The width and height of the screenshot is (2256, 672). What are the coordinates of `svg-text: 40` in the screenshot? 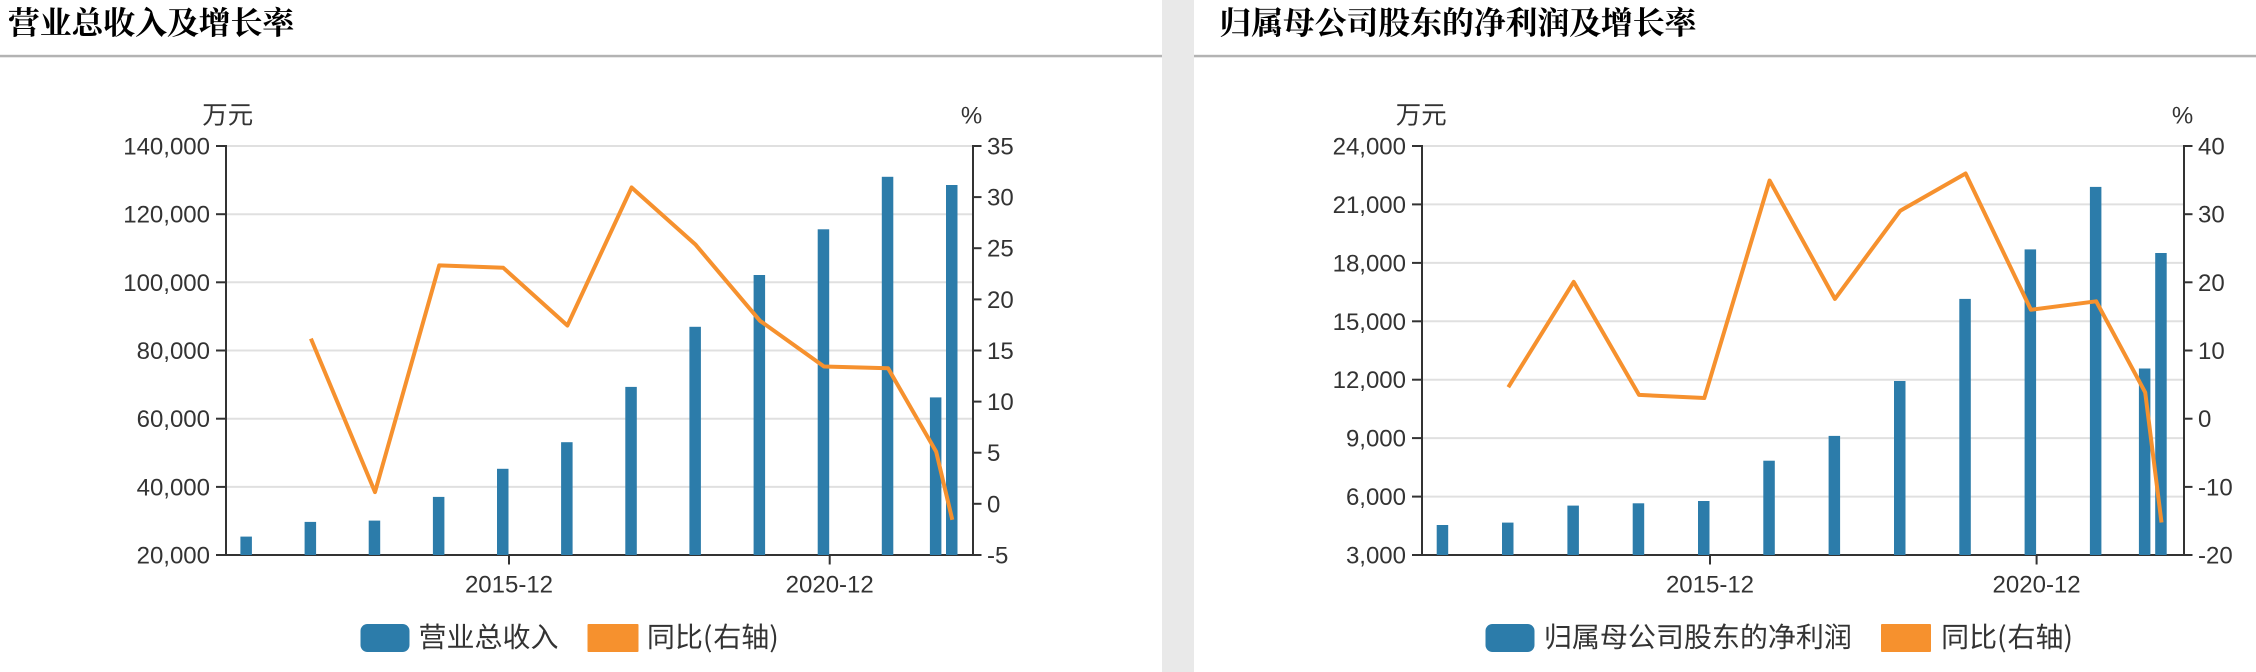 It's located at (2211, 147).